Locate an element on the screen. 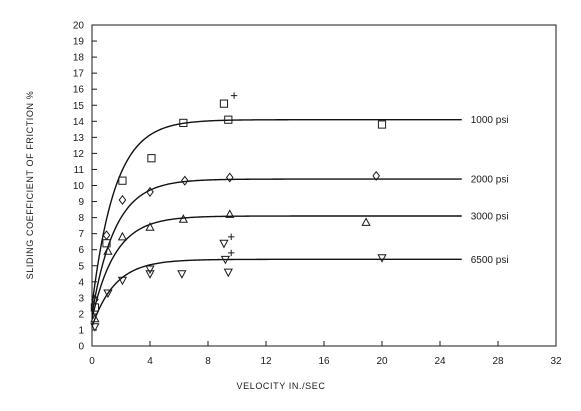 The height and width of the screenshot is (411, 581). y-tick-label: 13 is located at coordinates (79, 138).